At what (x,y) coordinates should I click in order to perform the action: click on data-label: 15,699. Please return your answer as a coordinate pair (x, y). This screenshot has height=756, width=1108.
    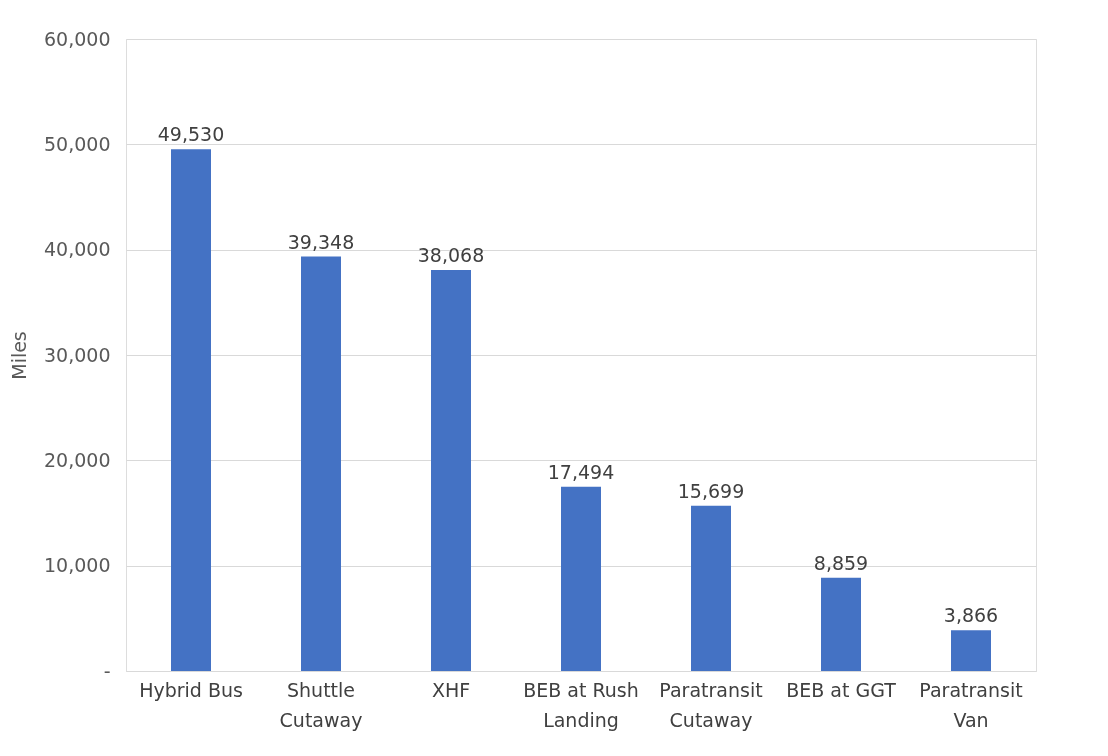
    Looking at the image, I should click on (711, 490).